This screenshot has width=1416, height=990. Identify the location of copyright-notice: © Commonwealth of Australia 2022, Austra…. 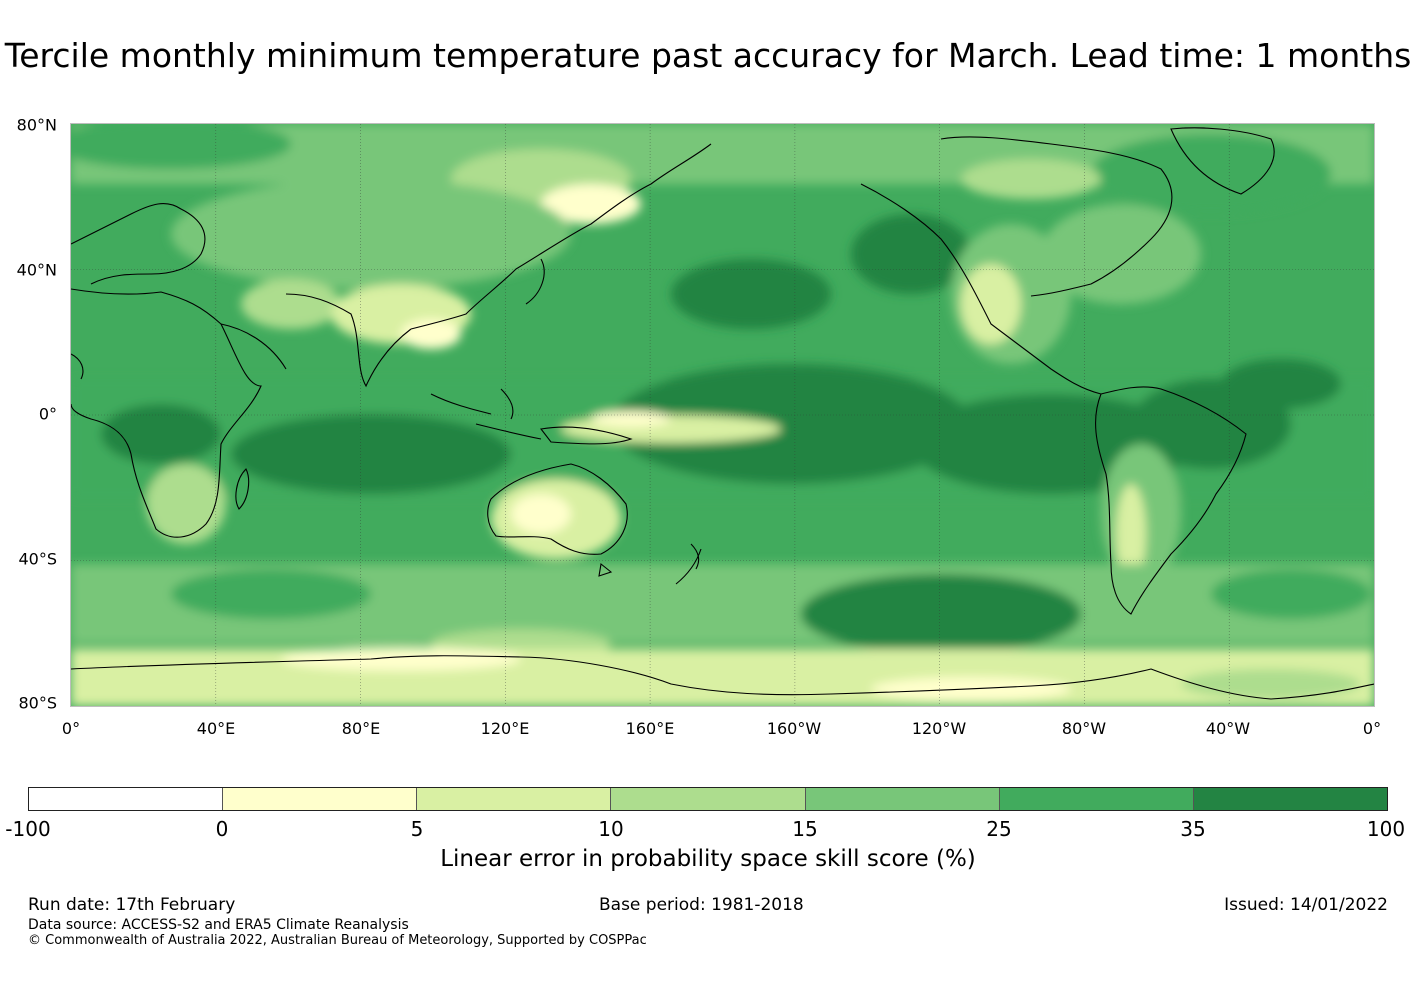
(337, 940).